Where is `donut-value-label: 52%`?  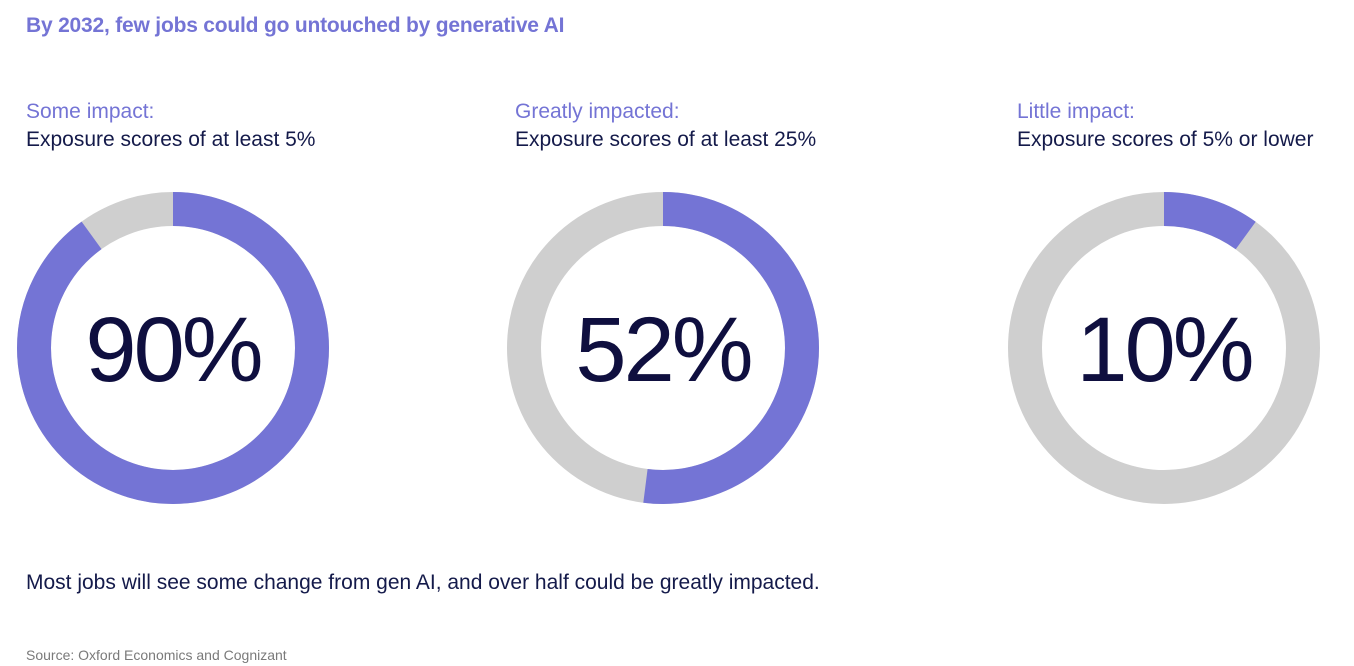 donut-value-label: 52% is located at coordinates (664, 349).